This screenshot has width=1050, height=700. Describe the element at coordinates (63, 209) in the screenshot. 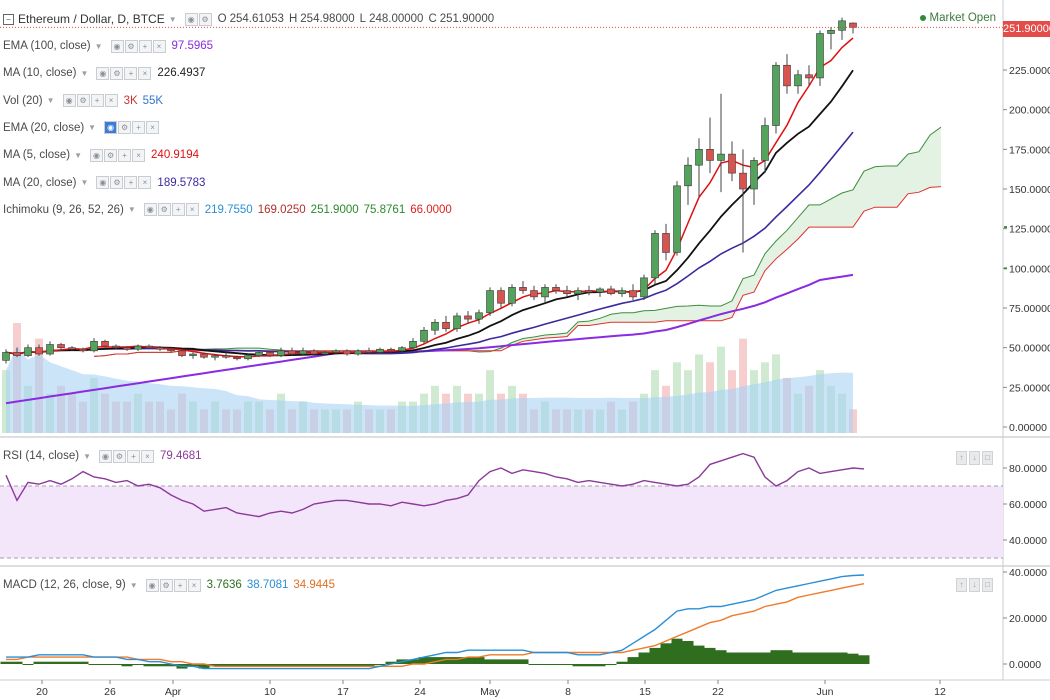

I see `indicator-title: Ichimoku (9, 26, 52, 26)` at that location.